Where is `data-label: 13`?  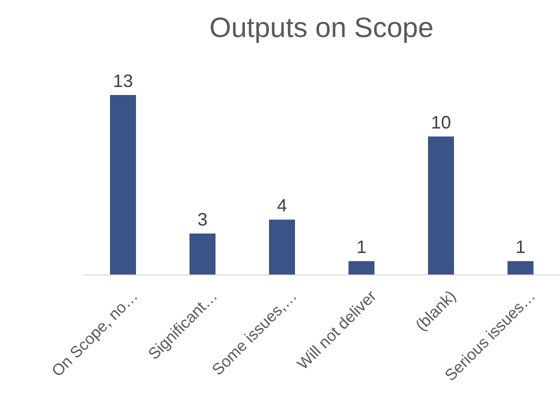
data-label: 13 is located at coordinates (123, 81).